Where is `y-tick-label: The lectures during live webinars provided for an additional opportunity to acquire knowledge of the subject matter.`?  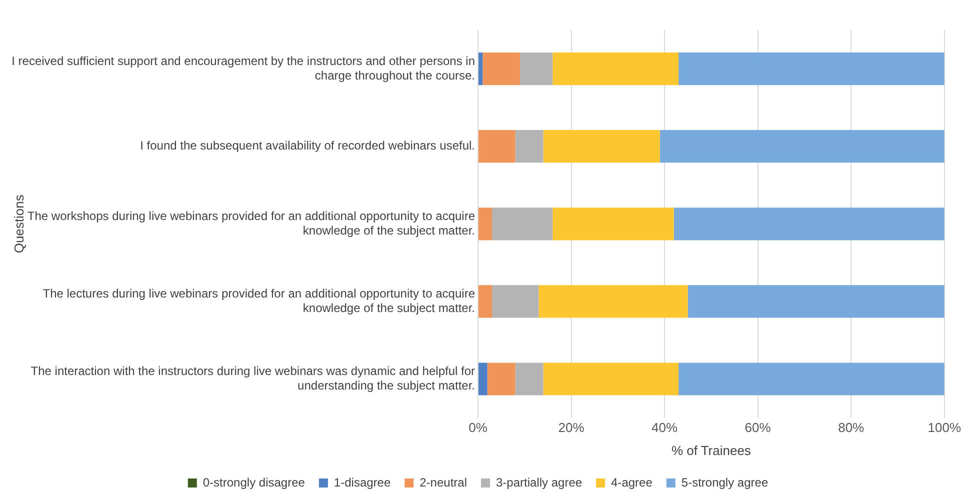
y-tick-label: The lectures during live webinars provided for an additional opportunity to acquire knowledge of the subject matter. is located at coordinates (259, 300).